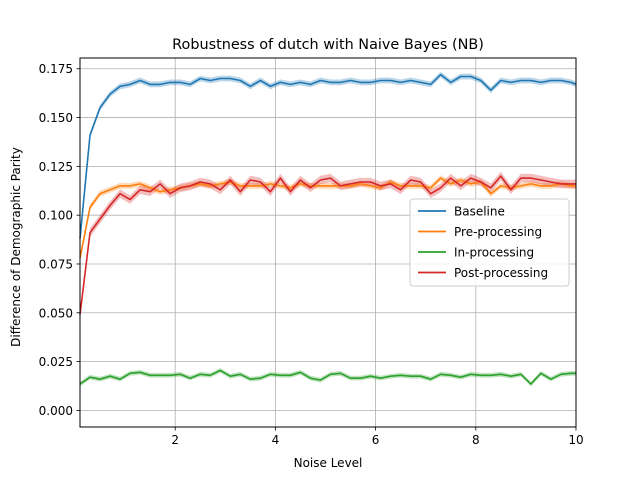 Image resolution: width=640 pixels, height=480 pixels. I want to click on y-tick-label: 0.075, so click(56, 264).